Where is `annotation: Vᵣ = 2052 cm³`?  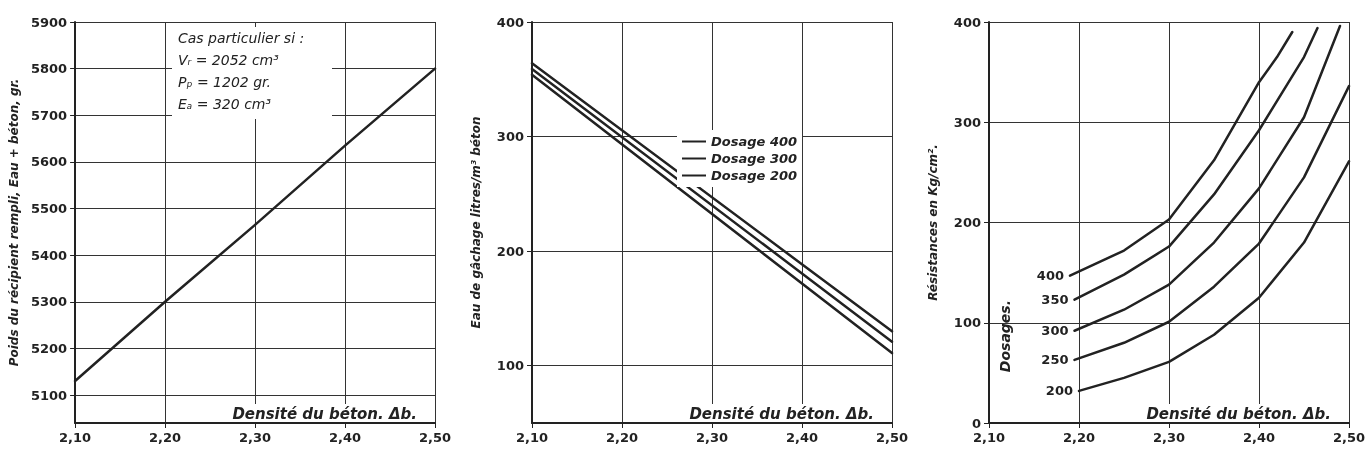 annotation: Vᵣ = 2052 cm³ is located at coordinates (229, 60).